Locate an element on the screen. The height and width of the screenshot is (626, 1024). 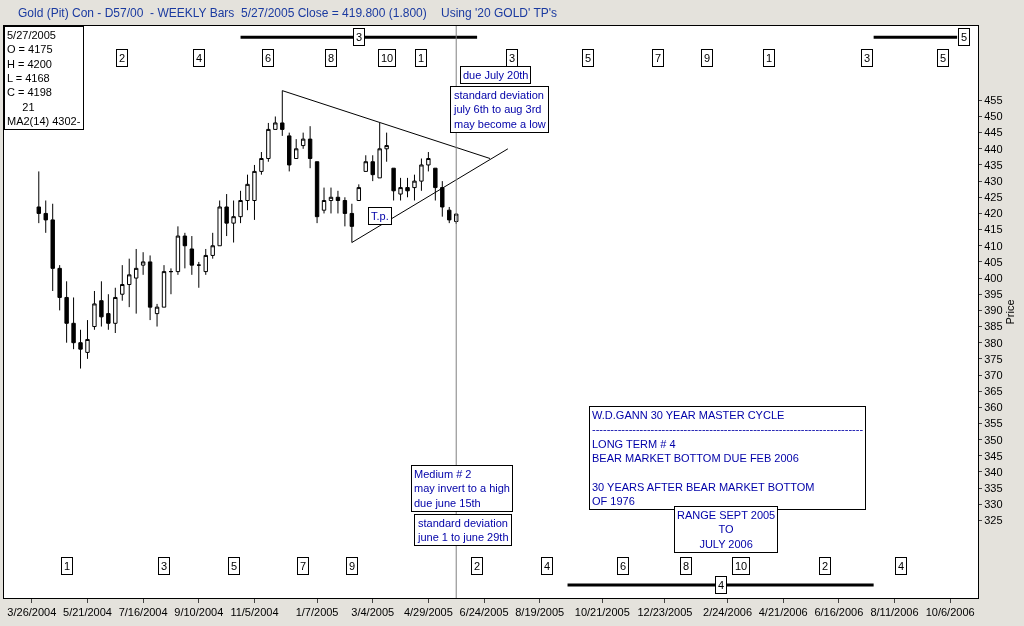
y-tick-label: 400 is located at coordinates (993, 277).